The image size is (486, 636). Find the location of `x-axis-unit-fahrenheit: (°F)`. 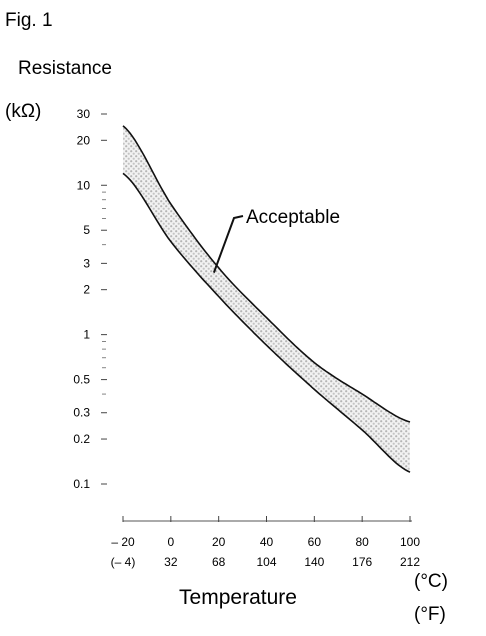

x-axis-unit-fahrenheit: (°F) is located at coordinates (430, 614).